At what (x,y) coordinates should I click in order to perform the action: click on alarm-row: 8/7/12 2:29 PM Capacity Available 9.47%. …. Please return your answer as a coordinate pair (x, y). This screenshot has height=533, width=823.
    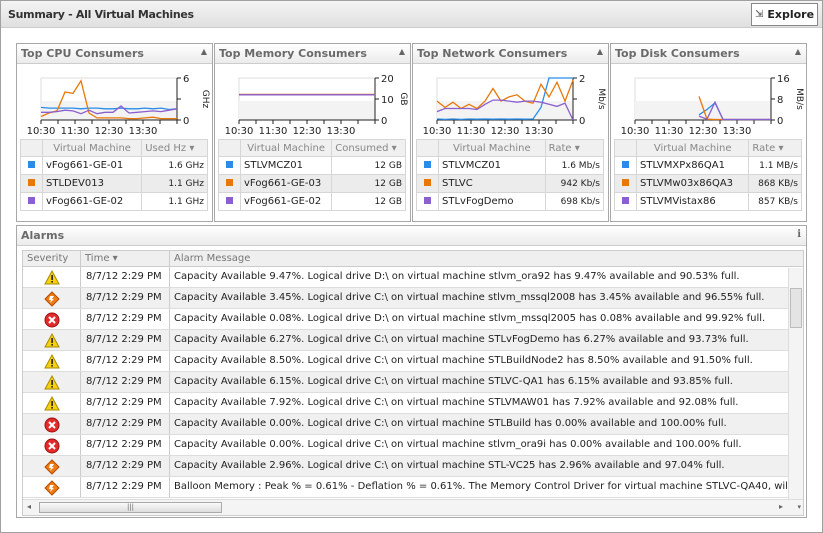
    Looking at the image, I should click on (413, 277).